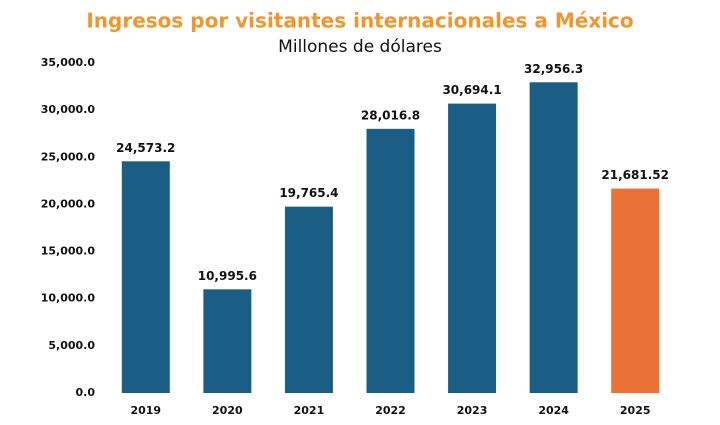 This screenshot has height=425, width=720. Describe the element at coordinates (68, 251) in the screenshot. I see `y-tick-label: 15,000.0` at that location.